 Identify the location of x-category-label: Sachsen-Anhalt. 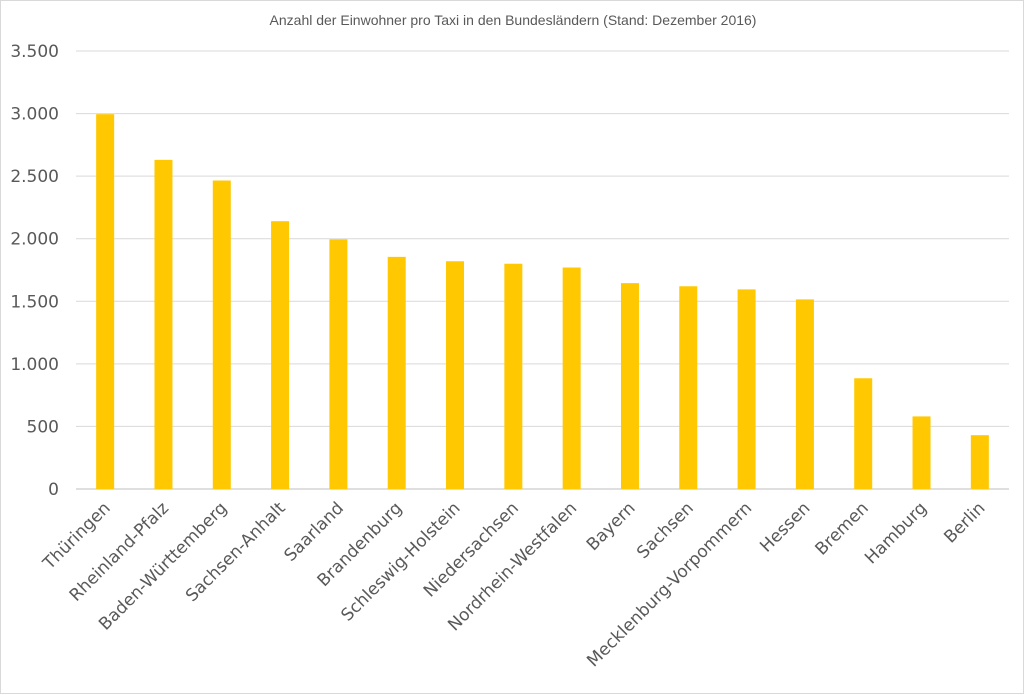
(236, 552).